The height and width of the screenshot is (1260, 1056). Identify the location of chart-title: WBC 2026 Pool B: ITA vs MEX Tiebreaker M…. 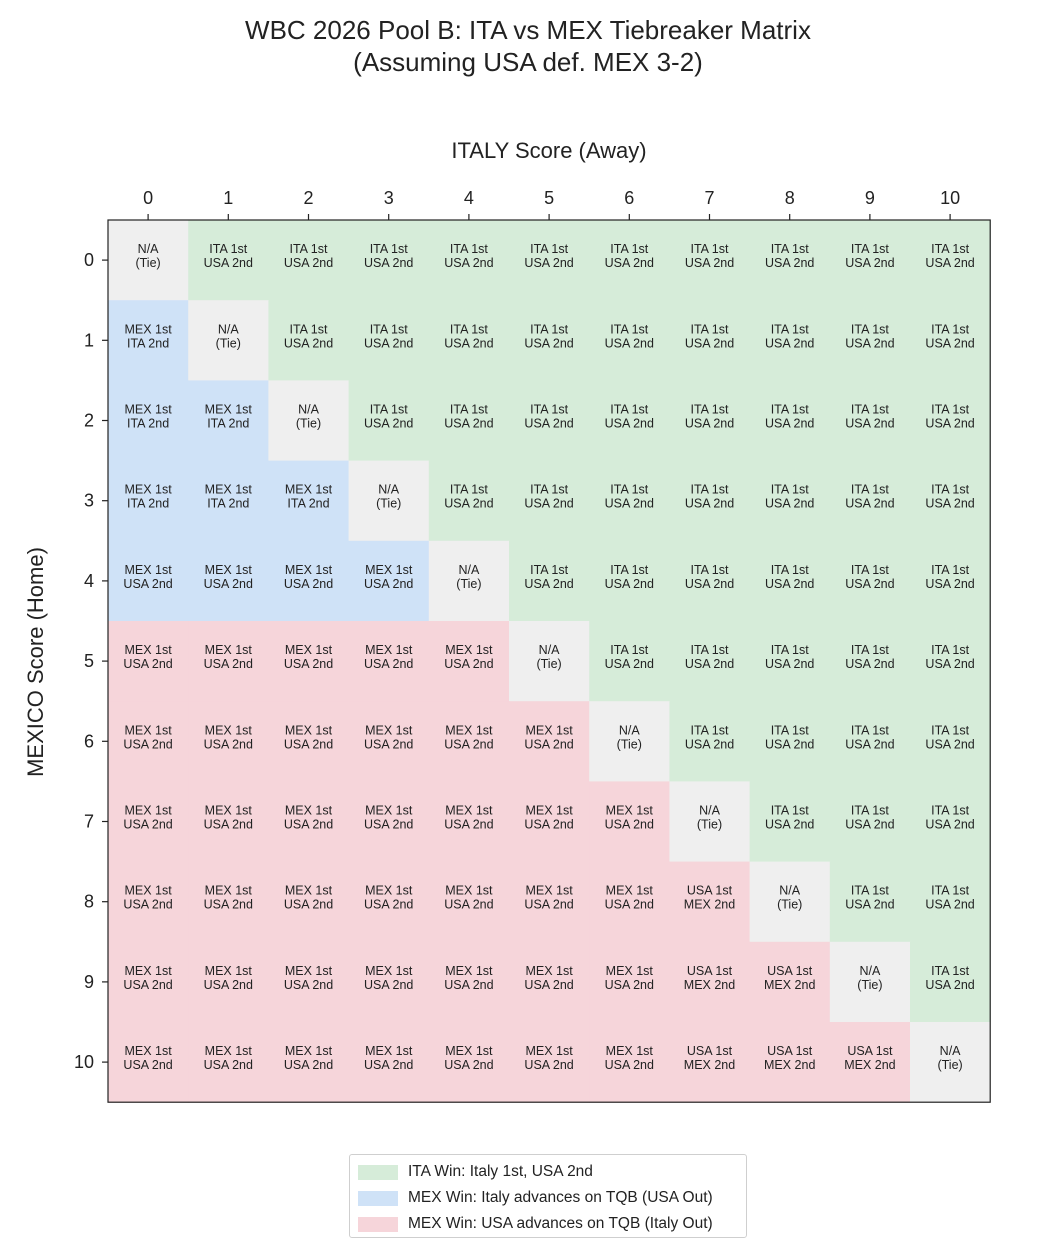
(528, 46).